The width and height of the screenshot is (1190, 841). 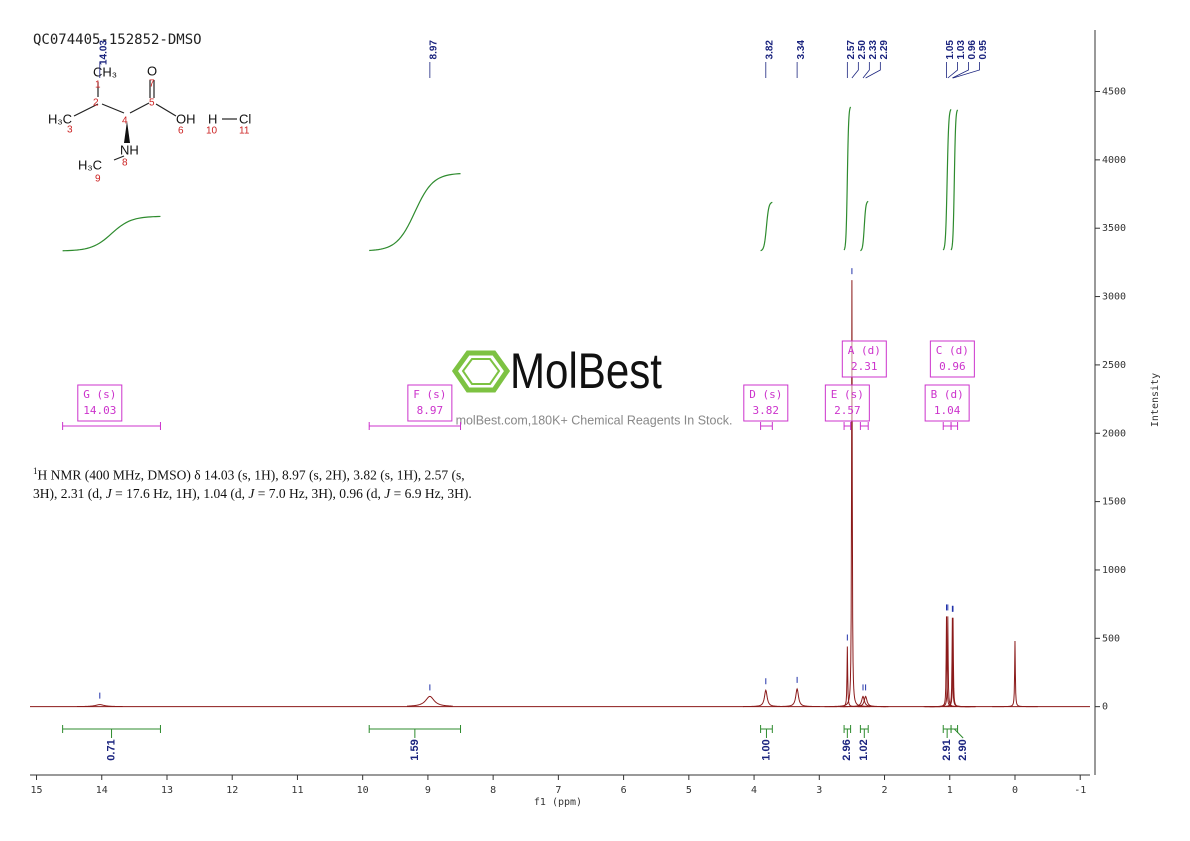 I want to click on multiplet-name: F (s), so click(x=429, y=394).